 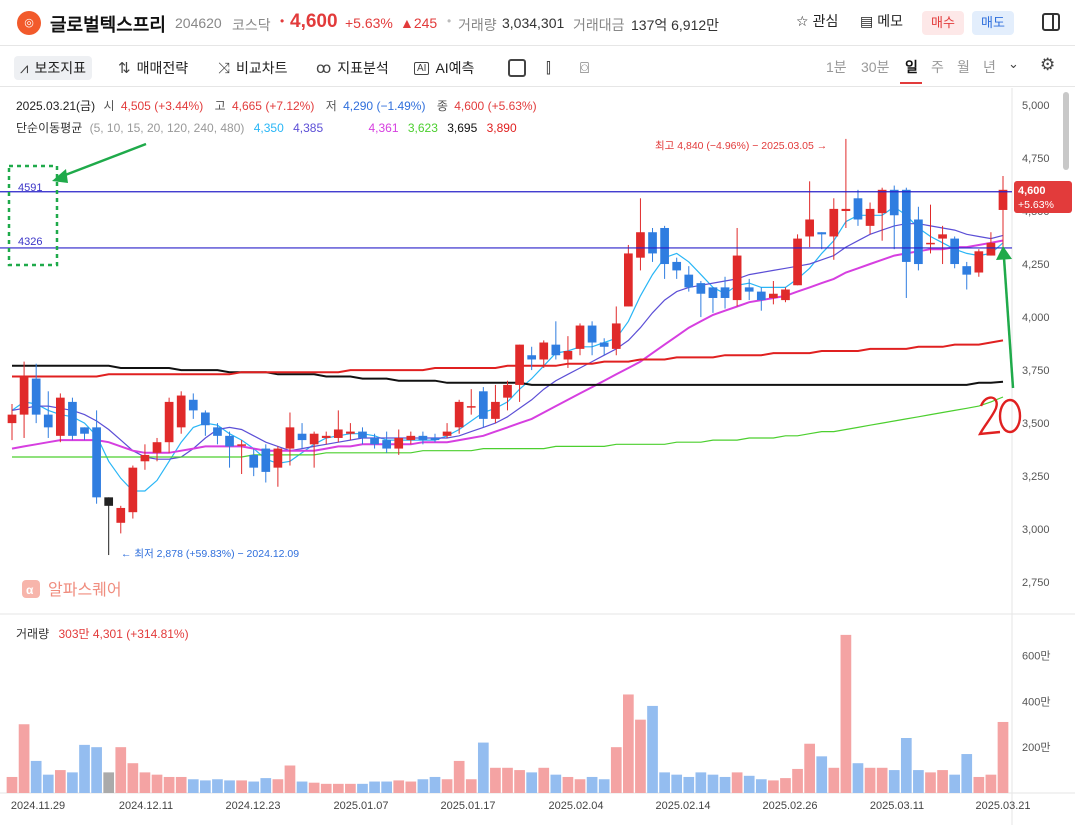 I want to click on ma240-value: 3,695, so click(x=462, y=128).